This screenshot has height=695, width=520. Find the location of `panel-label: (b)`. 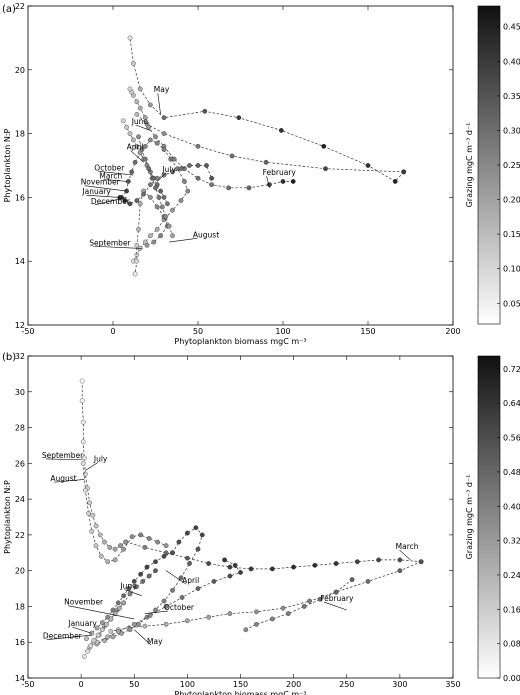

panel-label: (b) is located at coordinates (9, 357).